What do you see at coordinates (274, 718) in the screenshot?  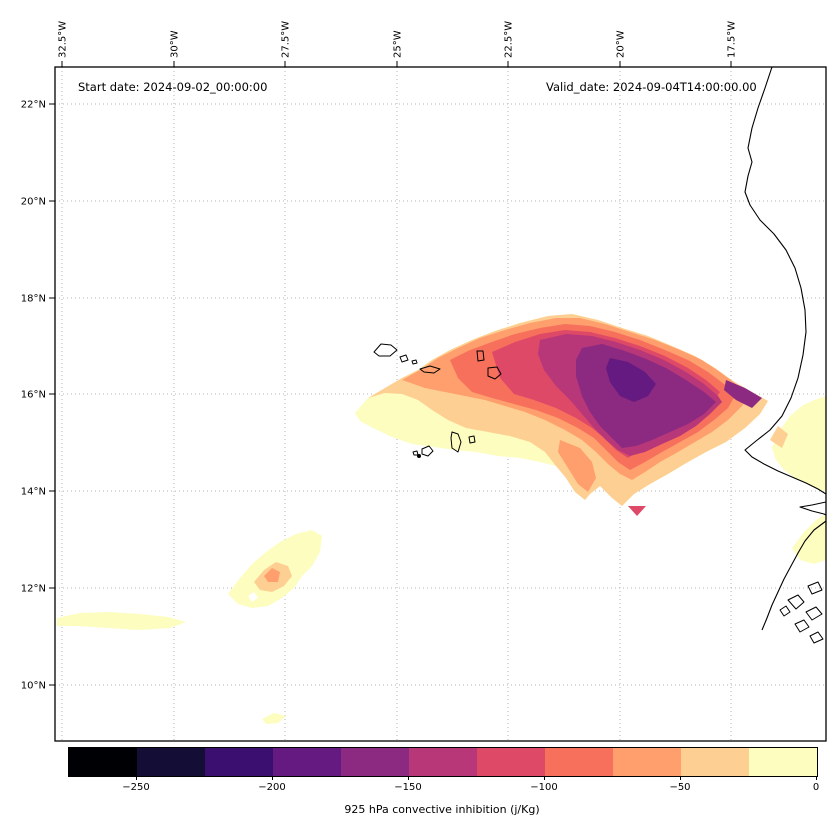 I see `south-small-patch` at bounding box center [274, 718].